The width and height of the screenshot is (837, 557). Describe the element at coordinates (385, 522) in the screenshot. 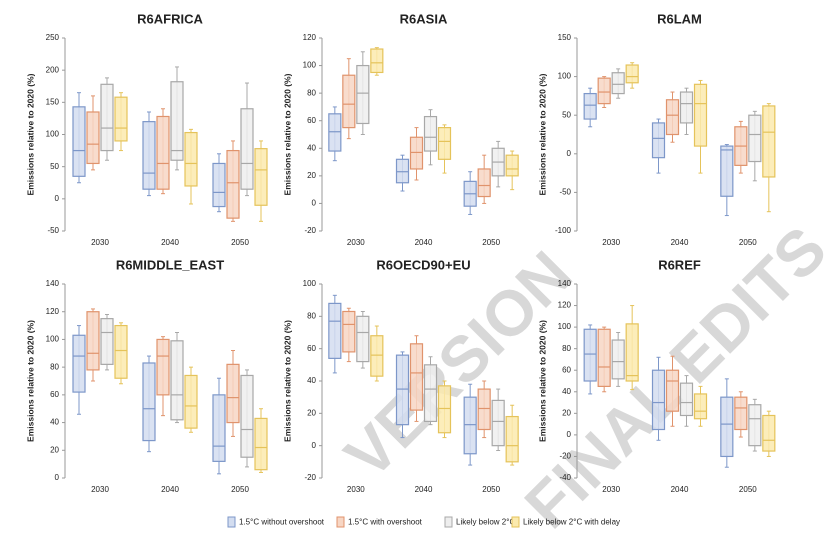

I see `legend-label: 1.5°C with overshoot` at that location.